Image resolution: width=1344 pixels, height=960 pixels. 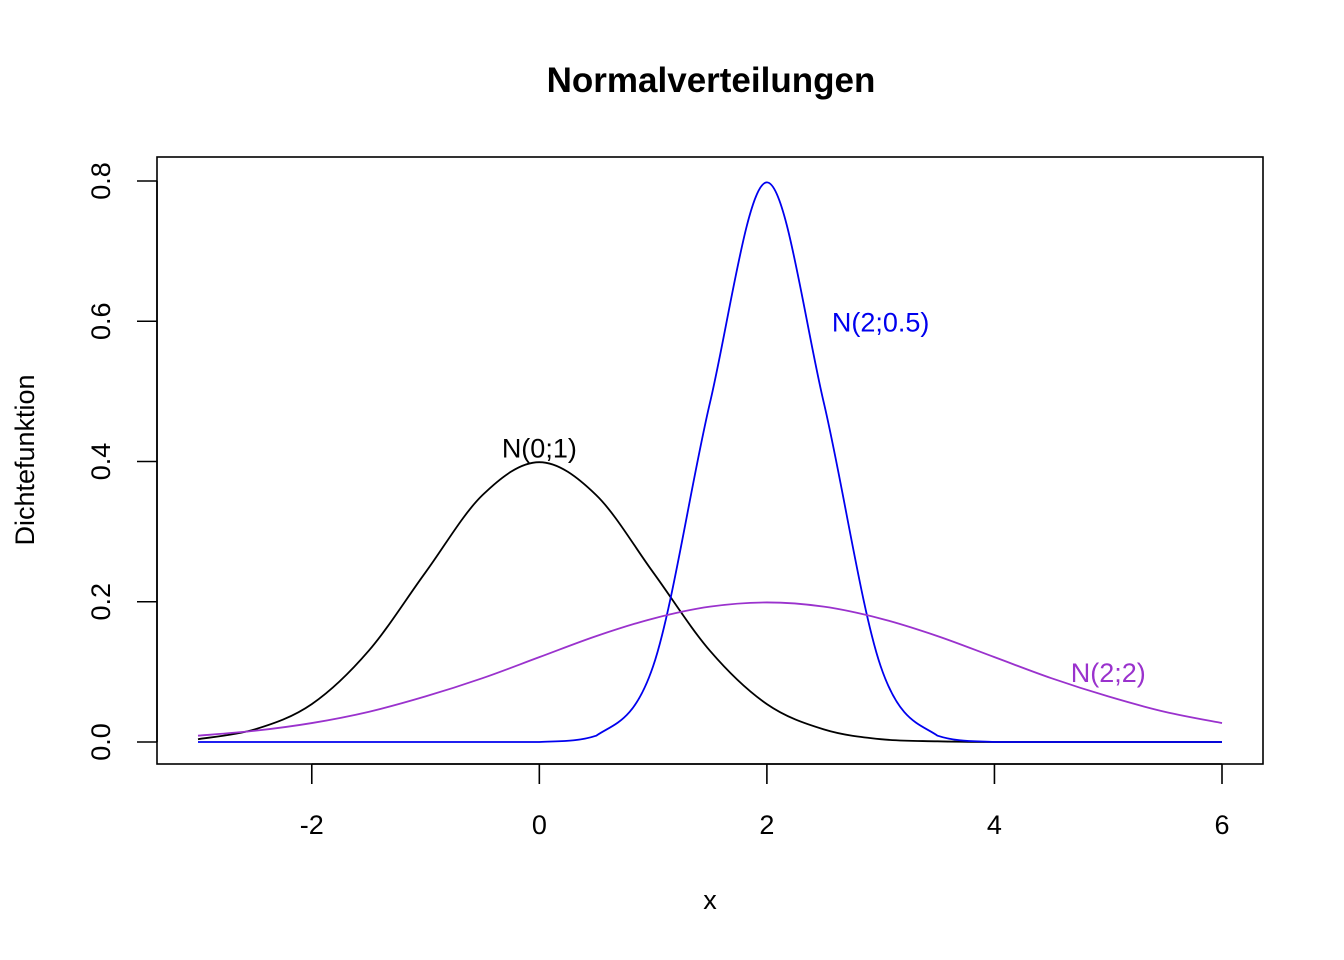 I want to click on y-tick-label: 0.4, so click(x=101, y=462).